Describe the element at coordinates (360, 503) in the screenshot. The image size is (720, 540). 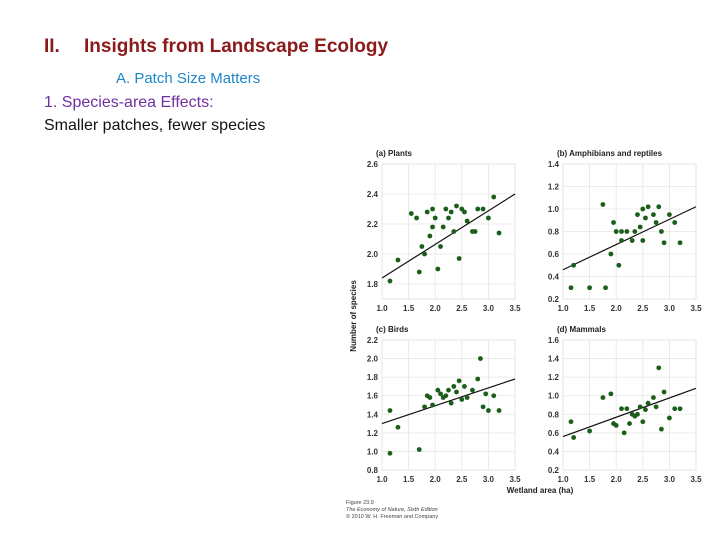
I see `caption-figure-number: Figure 23.9` at that location.